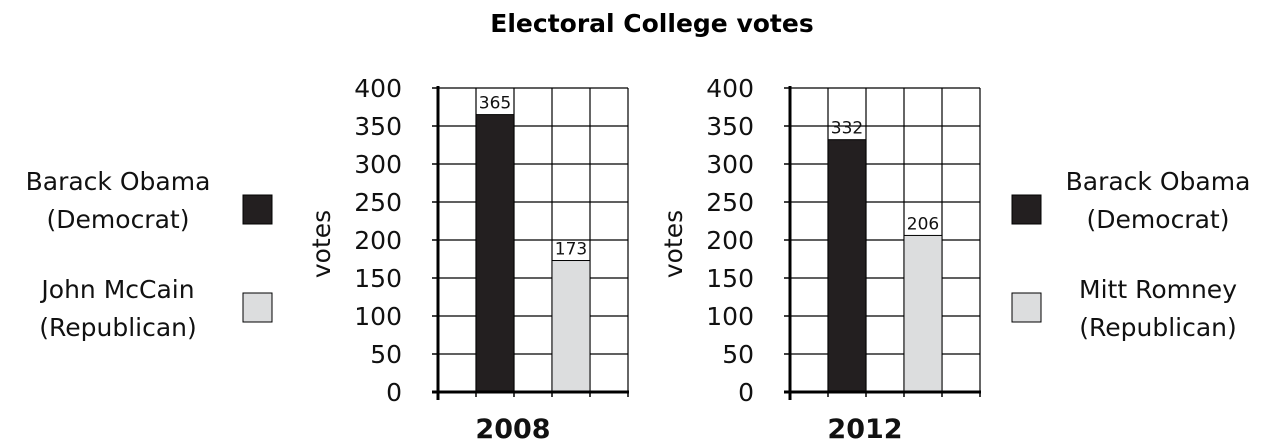 This screenshot has width=1273, height=444. Describe the element at coordinates (923, 224) in the screenshot. I see `data-label: 206` at that location.